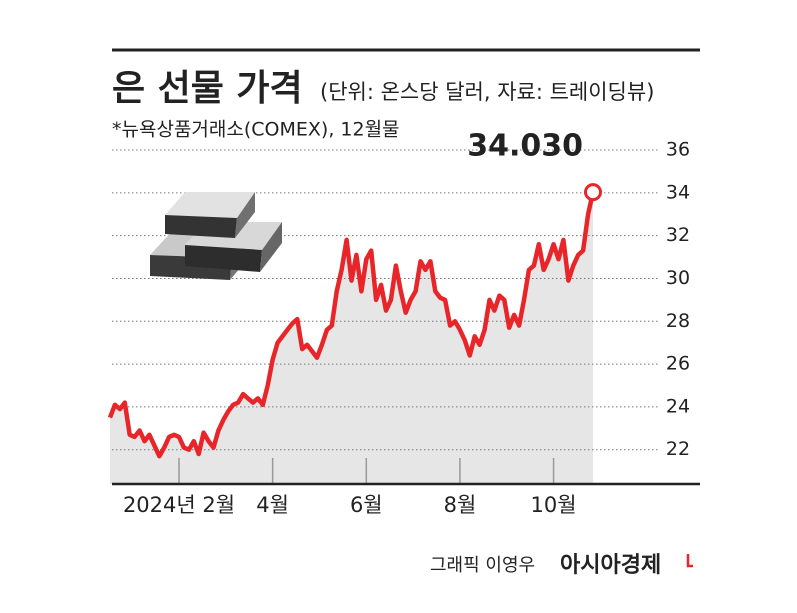 The image size is (797, 613). I want to click on x-tick-label: 2024년 2월, so click(179, 505).